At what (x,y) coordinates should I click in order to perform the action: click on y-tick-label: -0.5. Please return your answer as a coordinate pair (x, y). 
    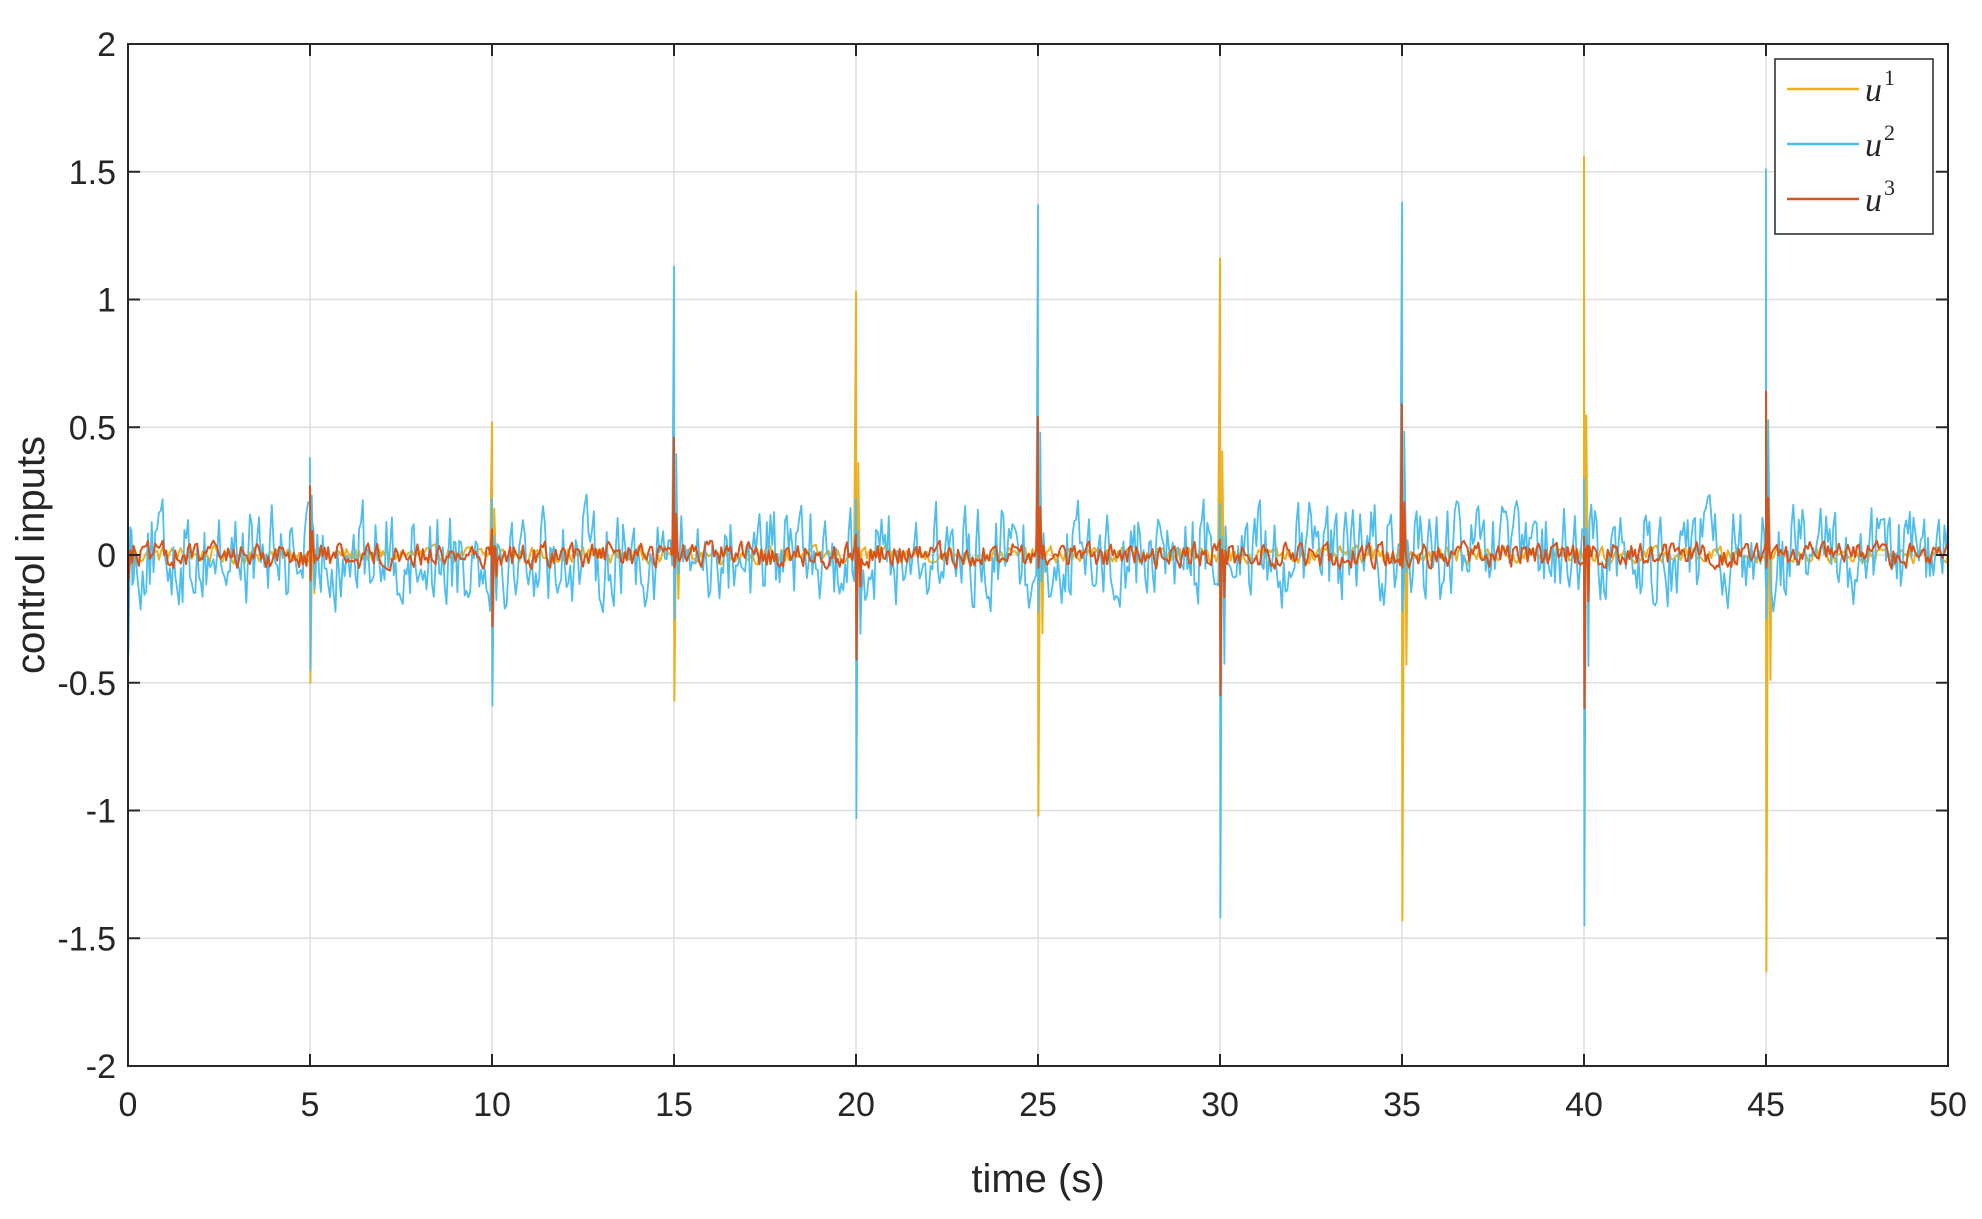
    Looking at the image, I should click on (86, 684).